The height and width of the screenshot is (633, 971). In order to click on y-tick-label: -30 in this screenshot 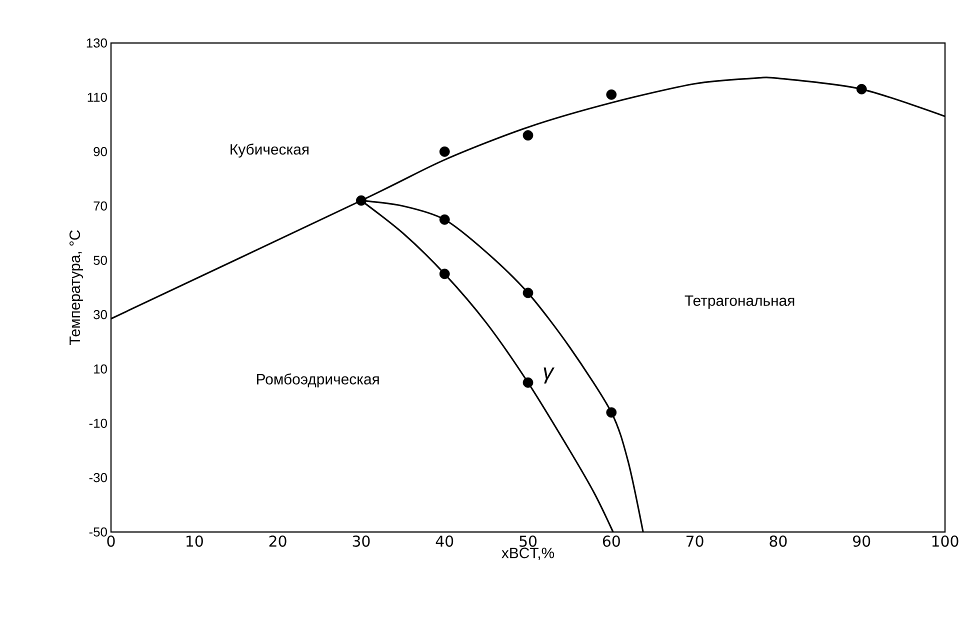, I will do `click(98, 477)`.